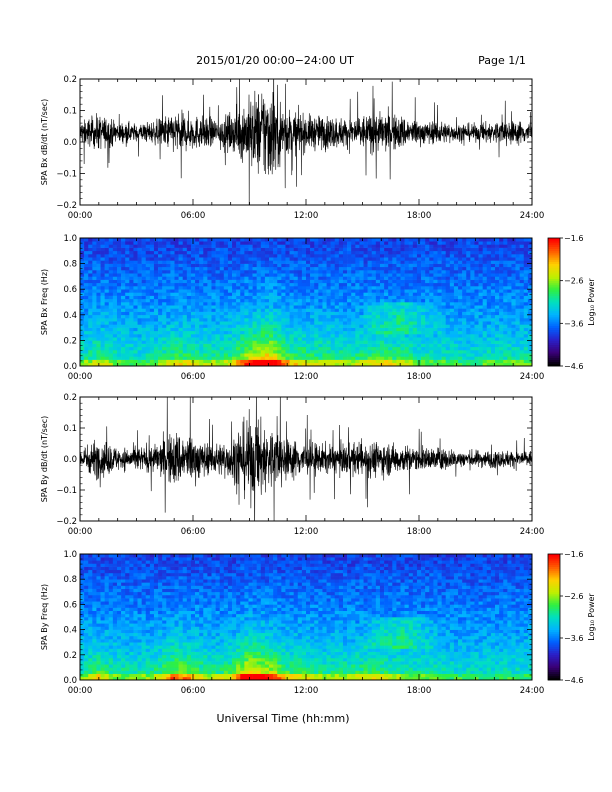  I want to click on colorbar-tick-label: −3.6, so click(573, 323).